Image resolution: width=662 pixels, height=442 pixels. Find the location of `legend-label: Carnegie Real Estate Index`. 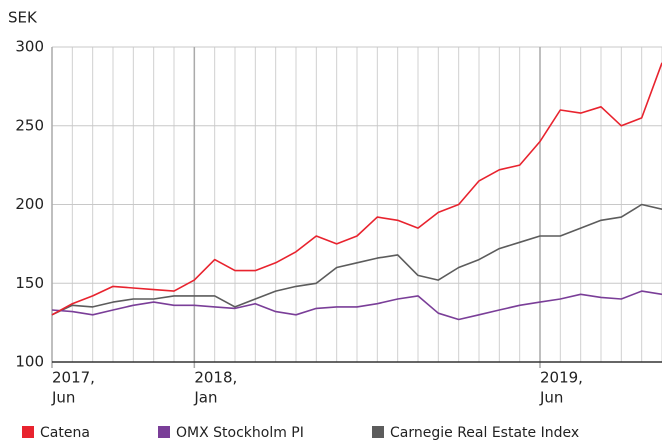

legend-label: Carnegie Real Estate Index is located at coordinates (484, 433).